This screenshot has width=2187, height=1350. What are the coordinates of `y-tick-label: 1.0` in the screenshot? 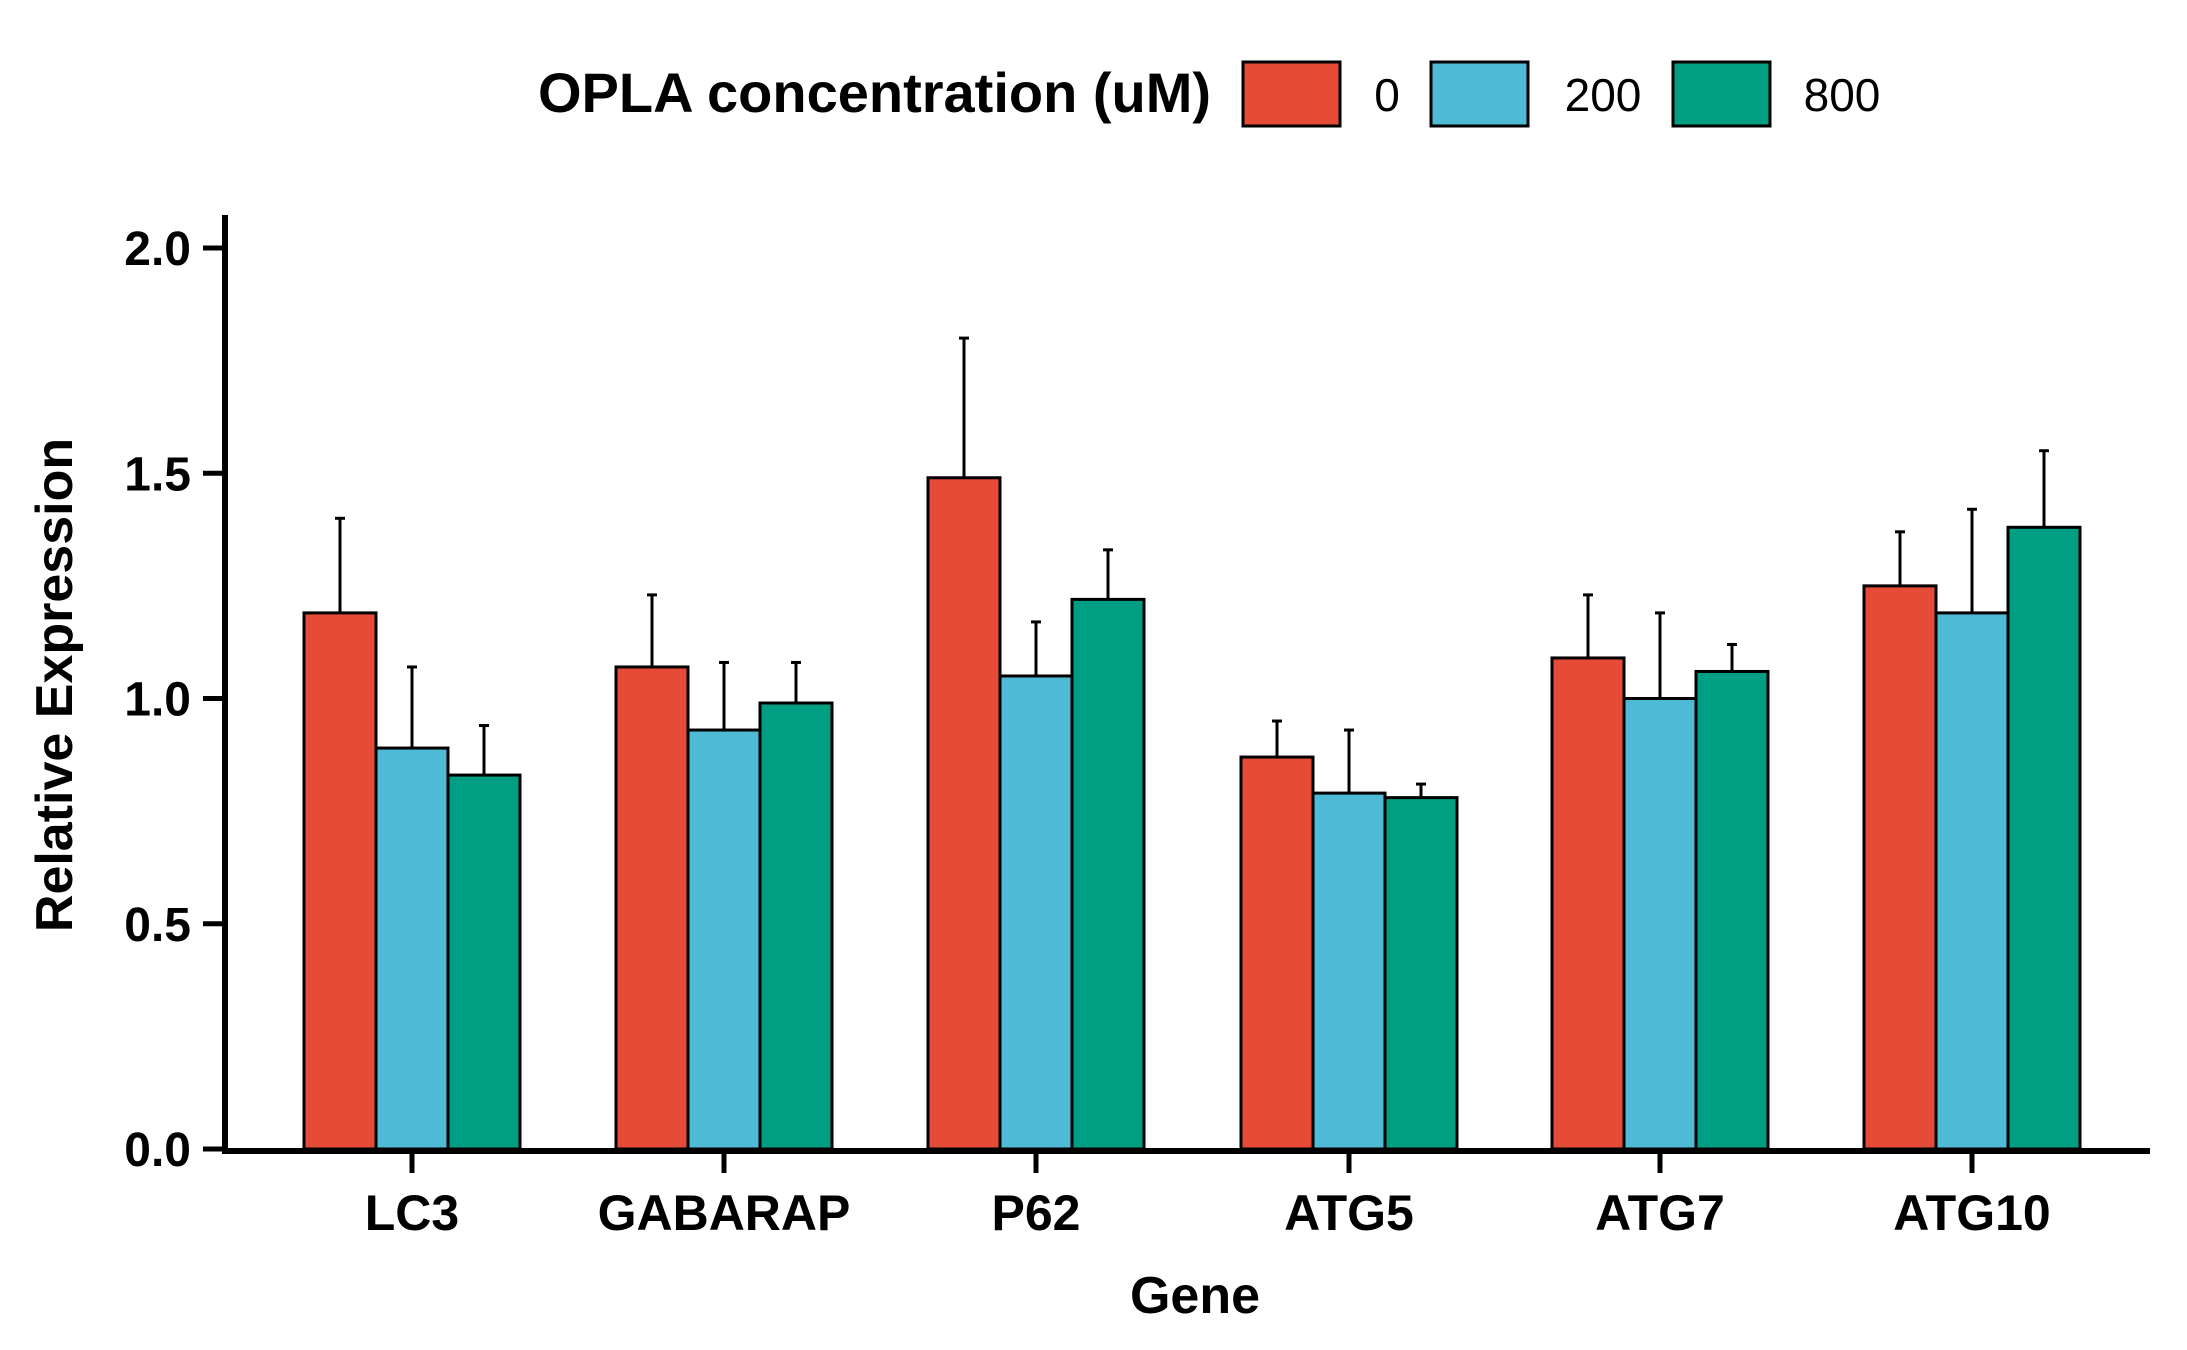 It's located at (157, 700).